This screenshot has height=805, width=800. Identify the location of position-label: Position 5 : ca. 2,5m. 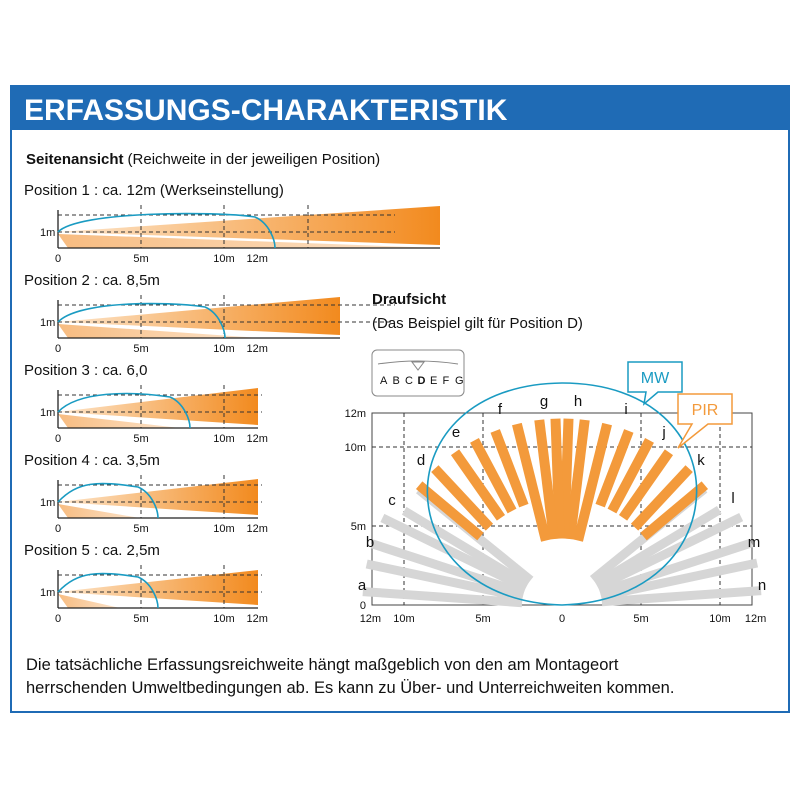
(92, 550).